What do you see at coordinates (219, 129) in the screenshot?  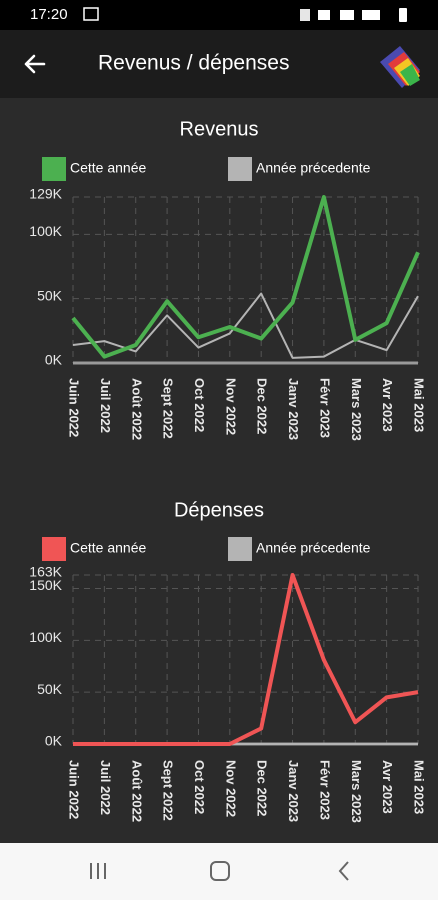 I see `chart-title: Revenus` at bounding box center [219, 129].